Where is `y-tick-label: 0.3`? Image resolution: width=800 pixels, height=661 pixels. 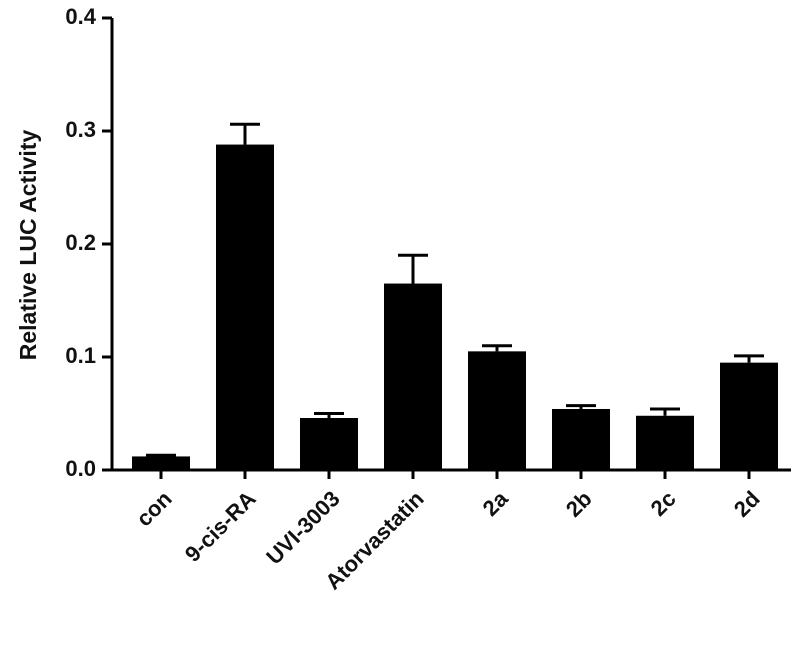 y-tick-label: 0.3 is located at coordinates (80, 129).